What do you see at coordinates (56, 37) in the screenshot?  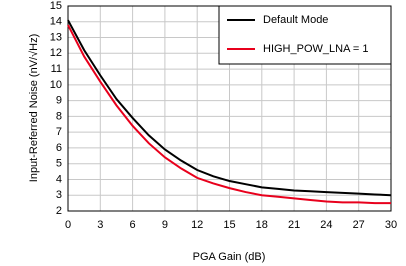 I see `y-tick-label: 13` at bounding box center [56, 37].